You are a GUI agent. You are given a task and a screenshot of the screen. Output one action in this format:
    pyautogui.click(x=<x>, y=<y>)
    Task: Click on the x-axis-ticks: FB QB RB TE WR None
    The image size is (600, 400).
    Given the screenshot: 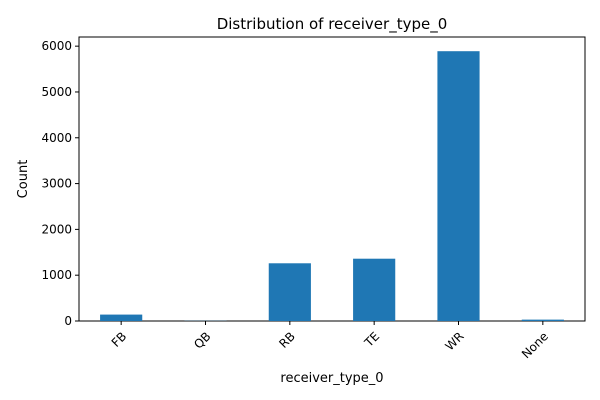 What is the action you would take?
    pyautogui.click(x=330, y=341)
    